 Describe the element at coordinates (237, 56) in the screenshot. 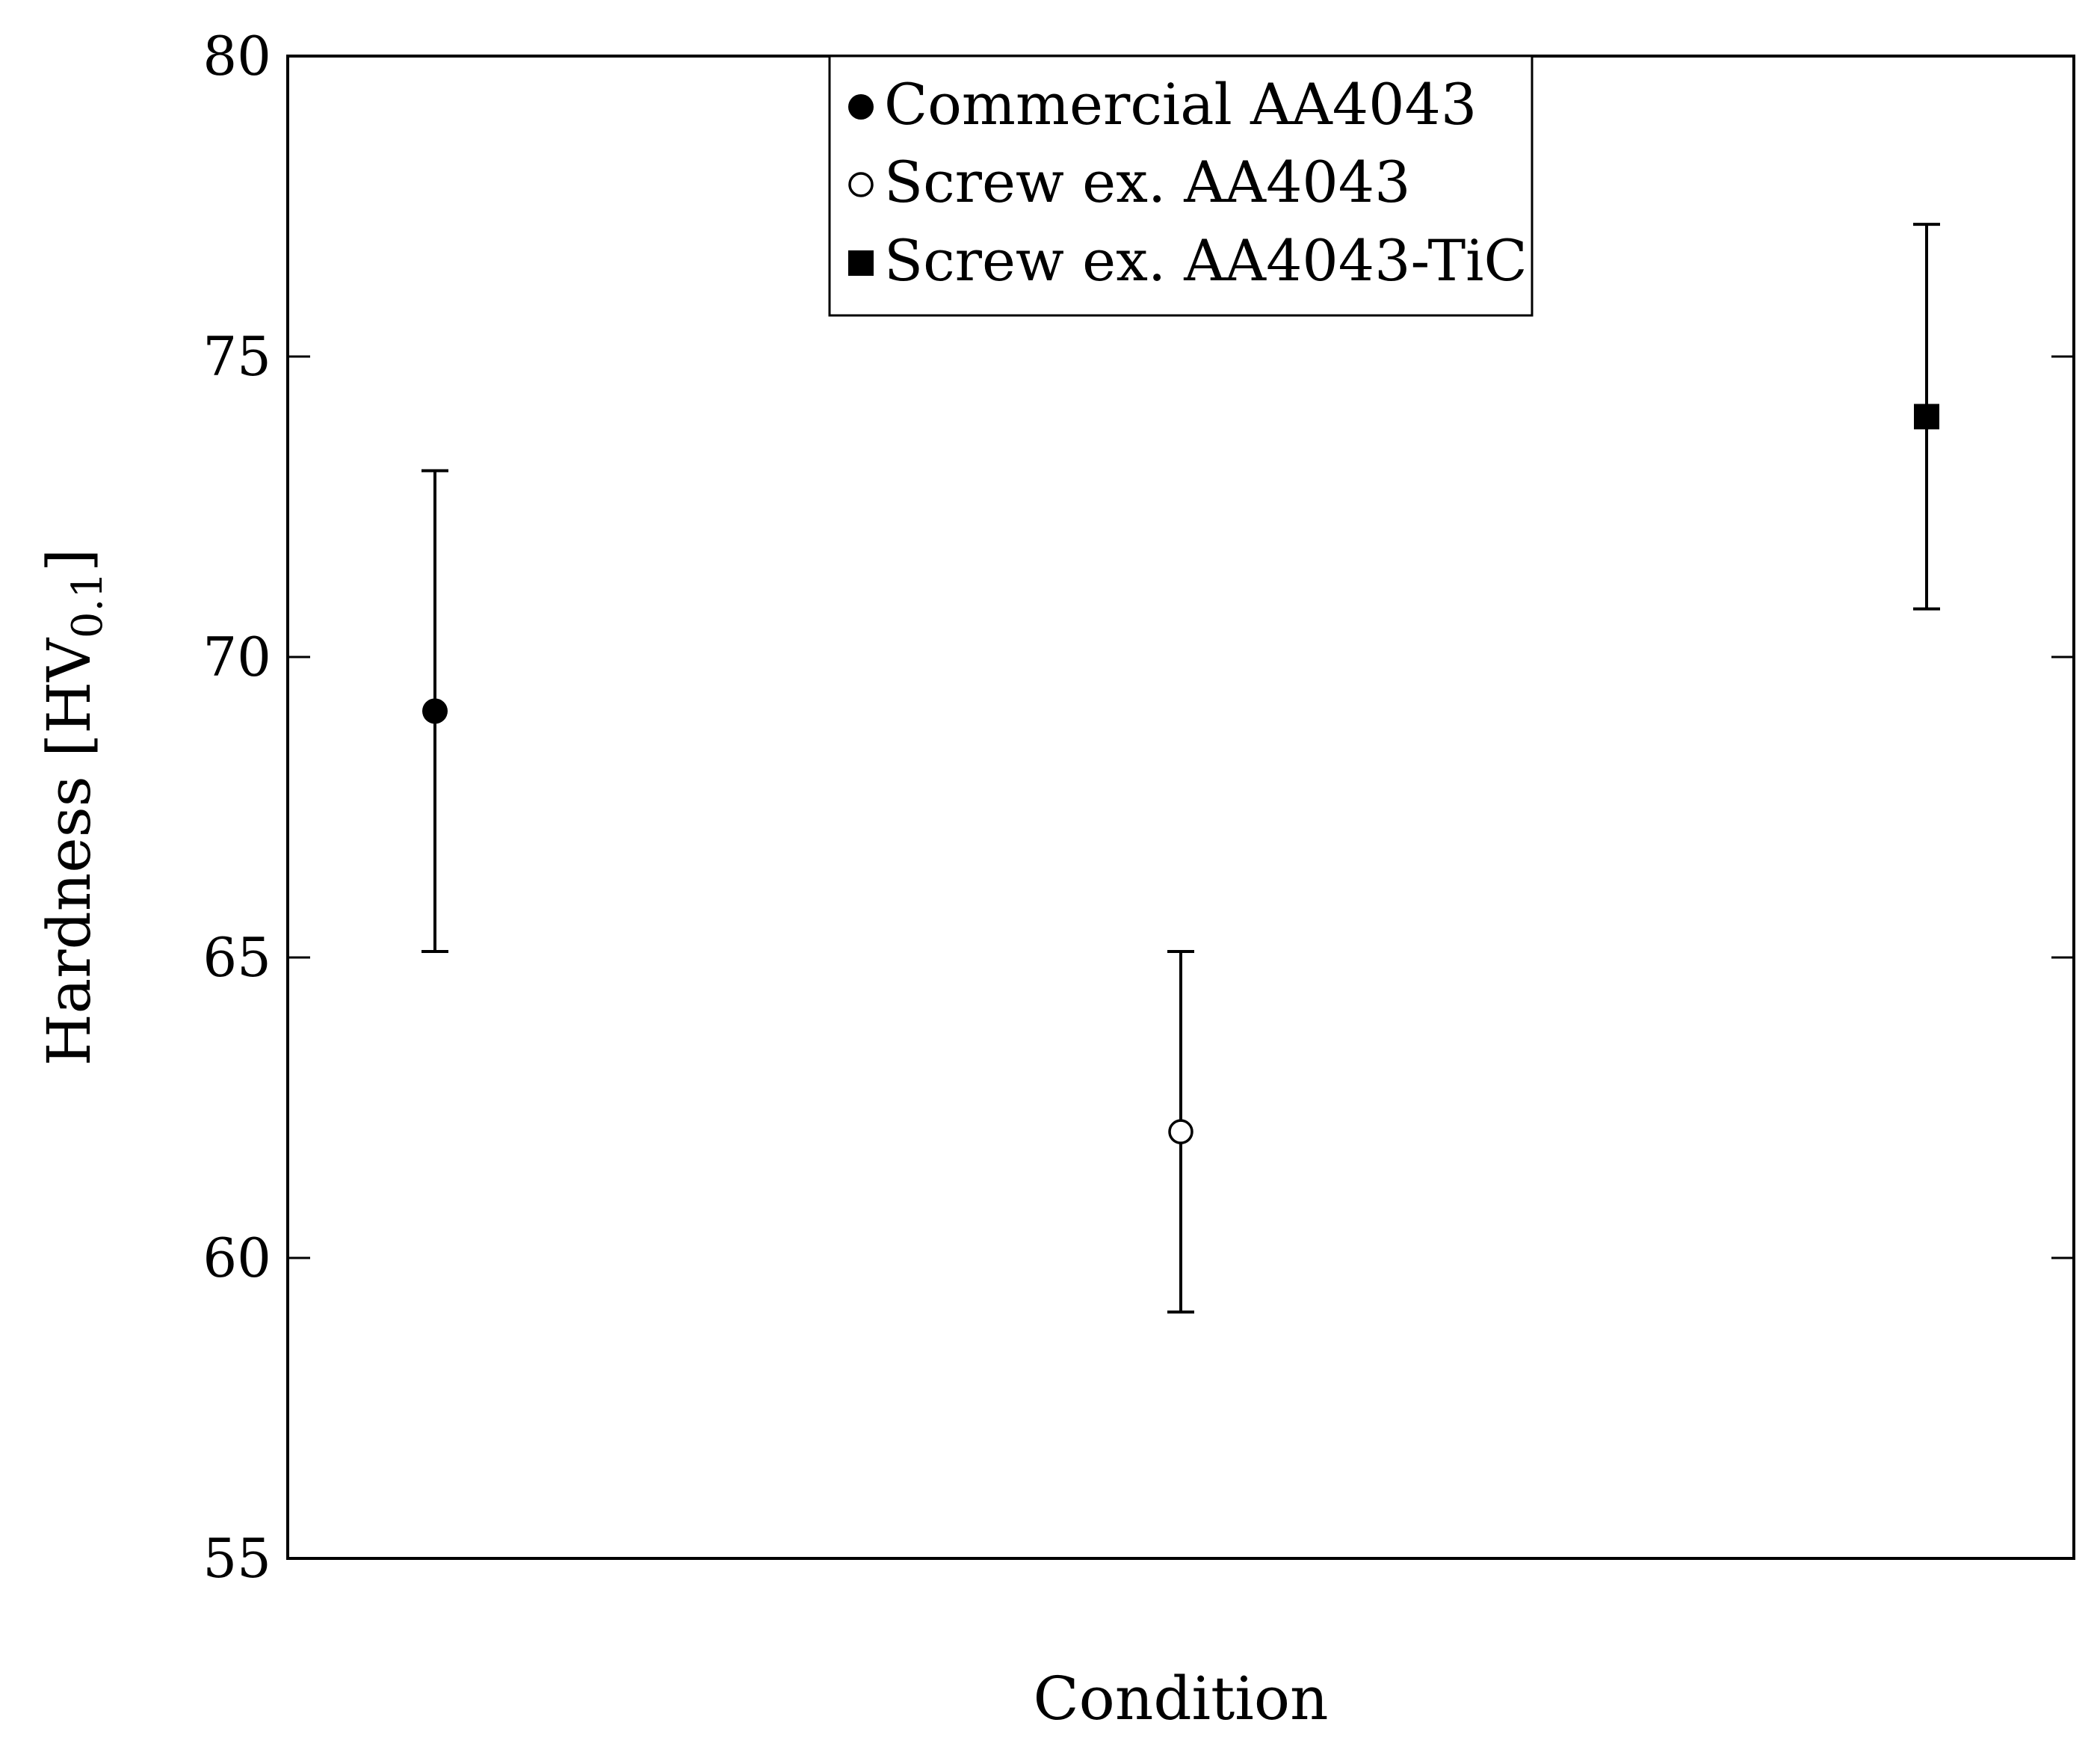

I see `y-tick-label: 80` at that location.